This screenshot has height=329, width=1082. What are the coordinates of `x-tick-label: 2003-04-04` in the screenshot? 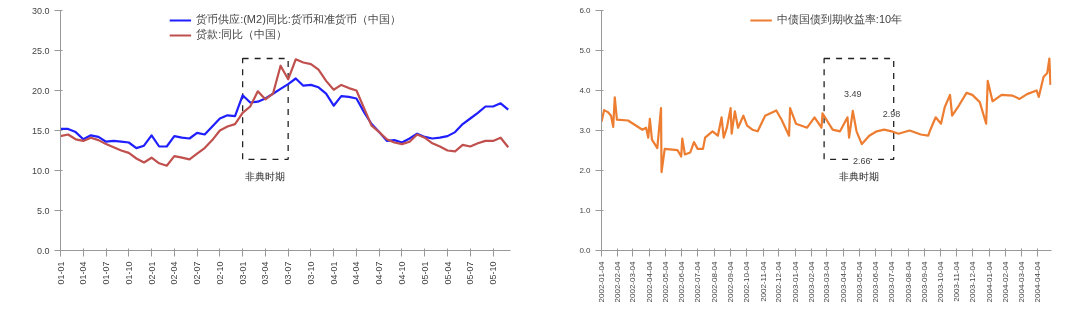 It's located at (843, 281).